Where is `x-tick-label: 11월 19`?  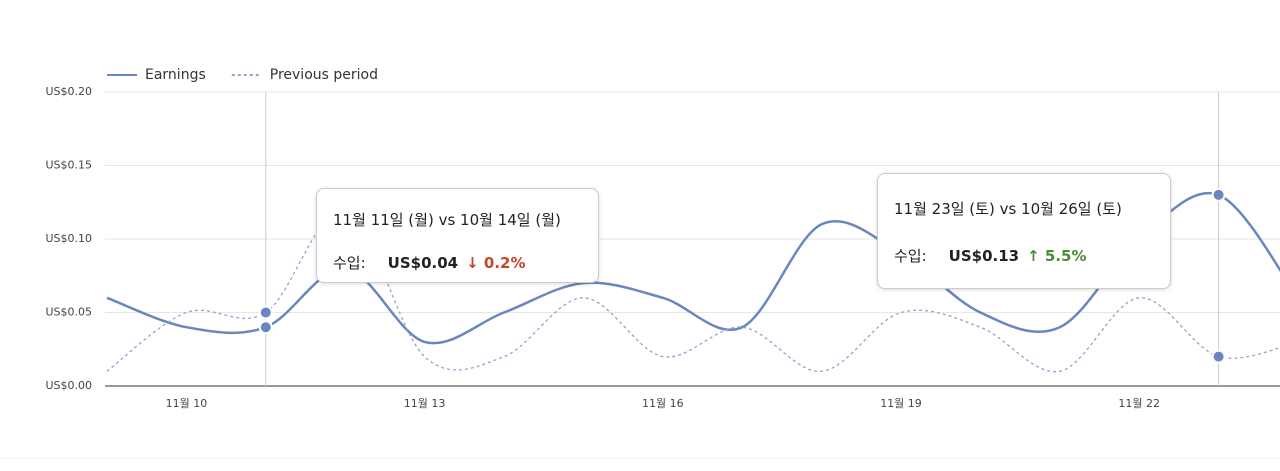 x-tick-label: 11월 19 is located at coordinates (901, 403).